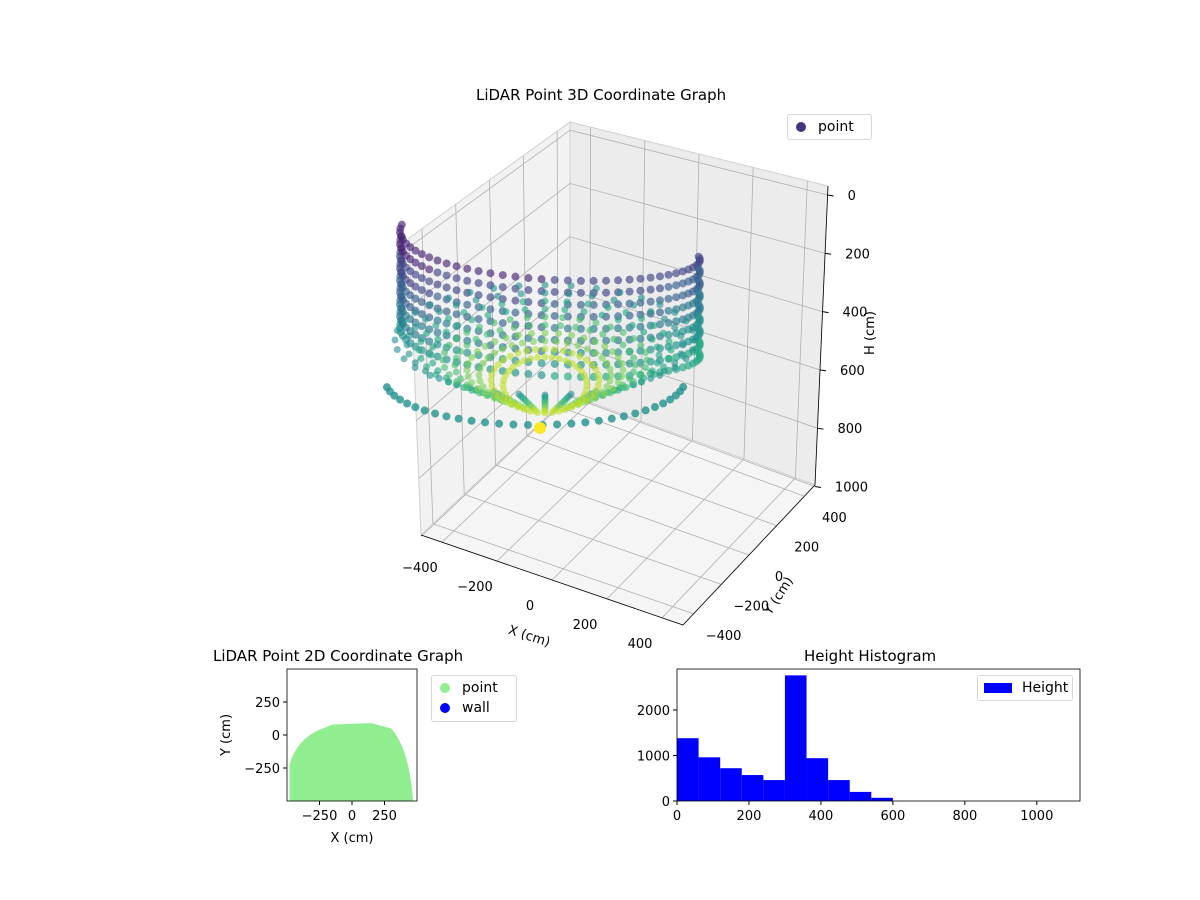 This screenshot has height=900, width=1200. I want to click on y-tick-label: −250, so click(262, 769).